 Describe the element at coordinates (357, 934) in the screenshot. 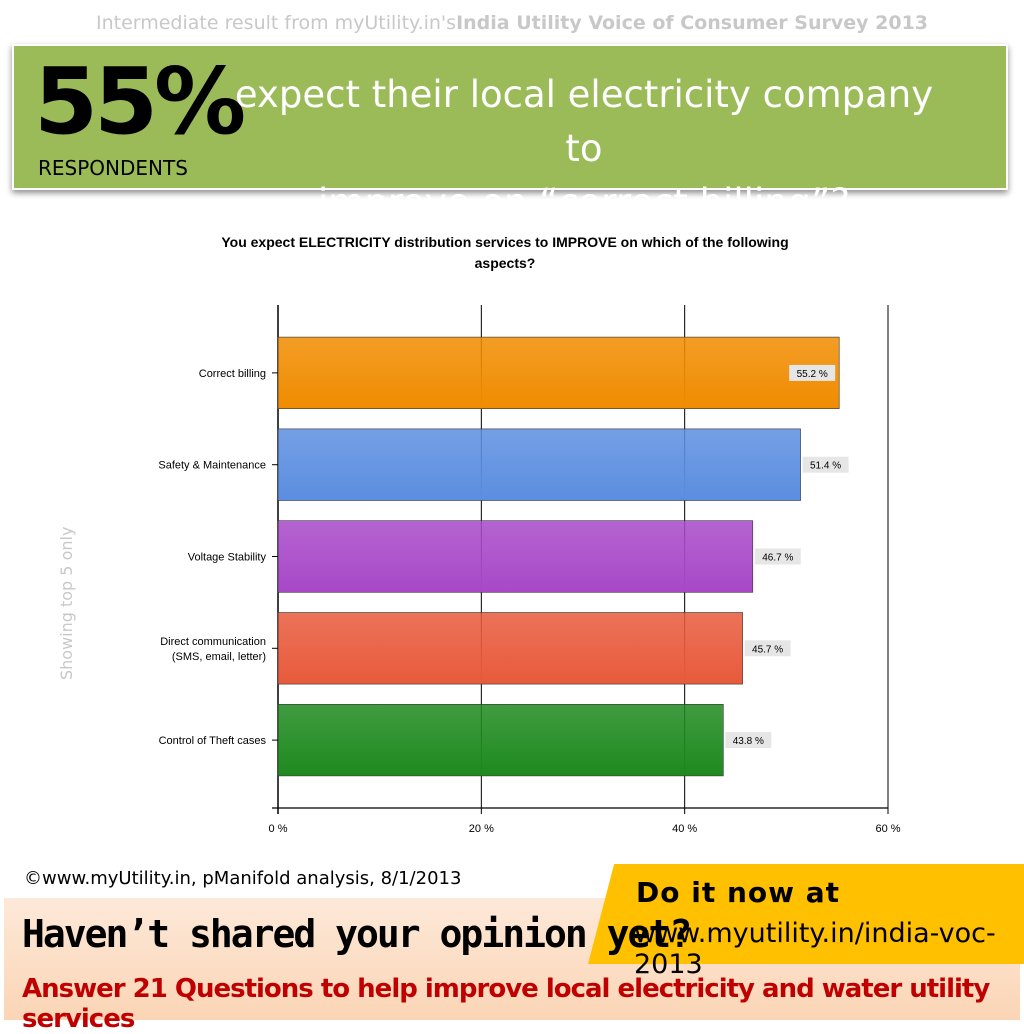

I see `cta-heading: Haven’t shared your opinion yet?` at that location.